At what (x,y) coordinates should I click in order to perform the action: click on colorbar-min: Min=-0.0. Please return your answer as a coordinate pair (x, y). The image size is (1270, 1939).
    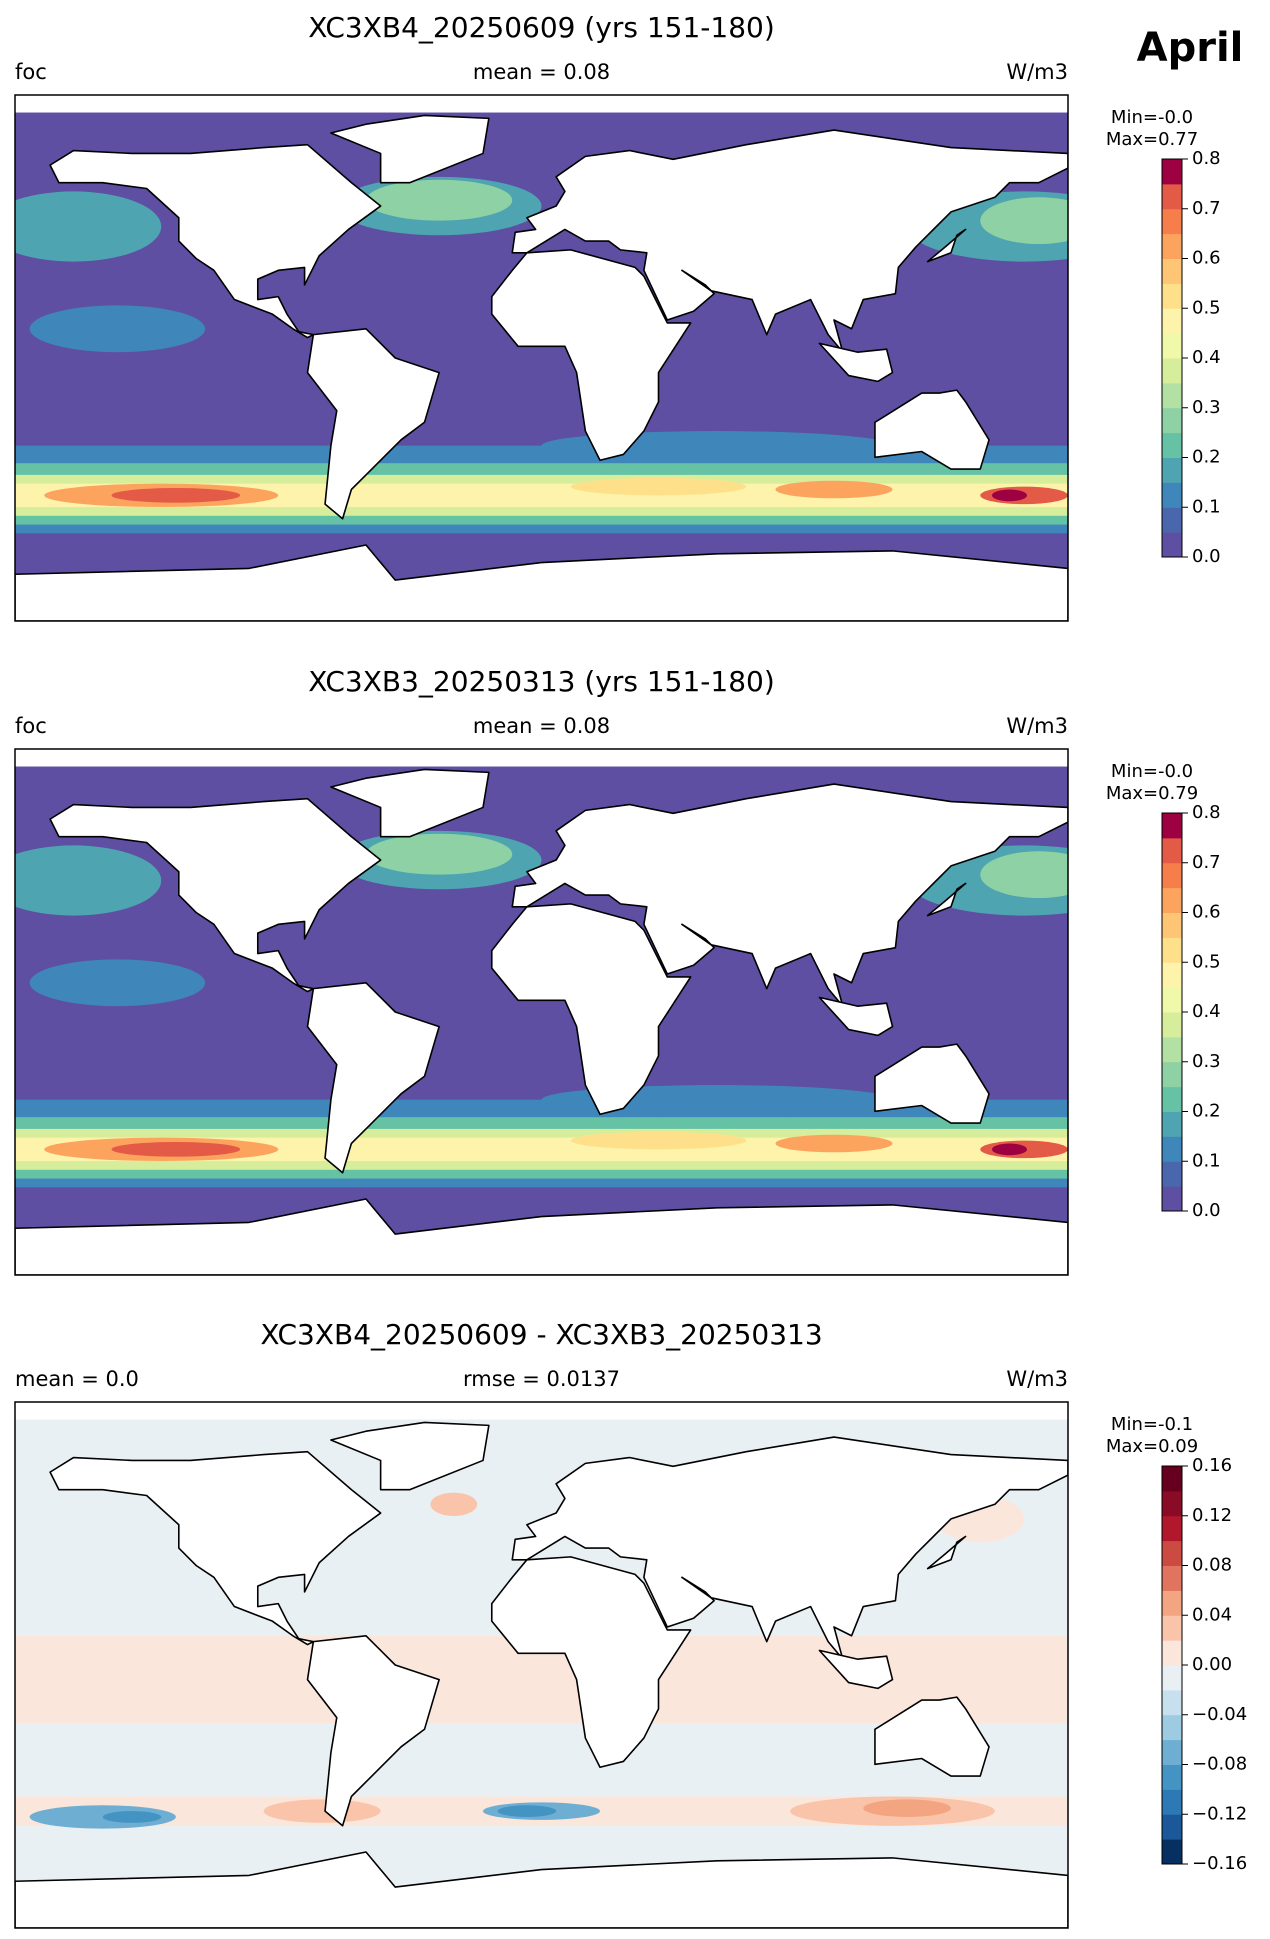
    Looking at the image, I should click on (1152, 771).